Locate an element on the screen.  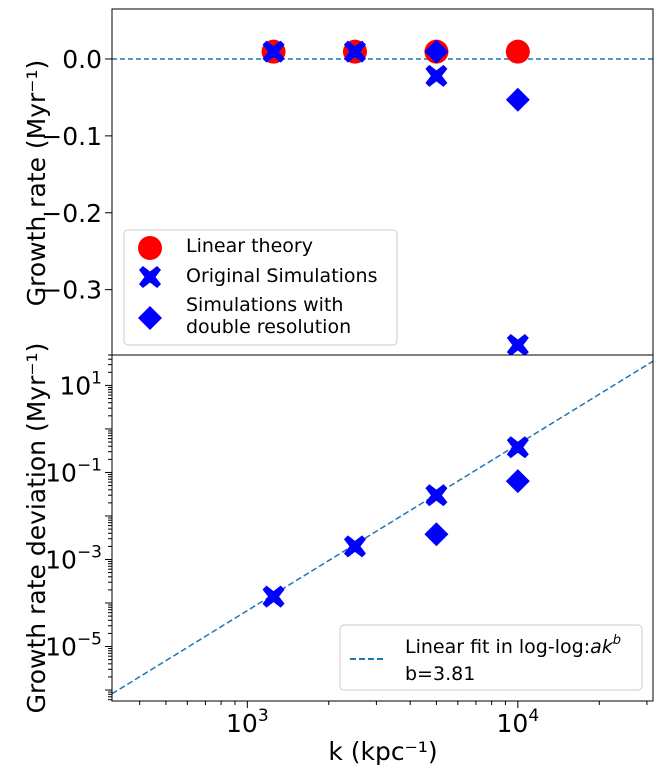
bottom-data-marks is located at coordinates (396, 522).